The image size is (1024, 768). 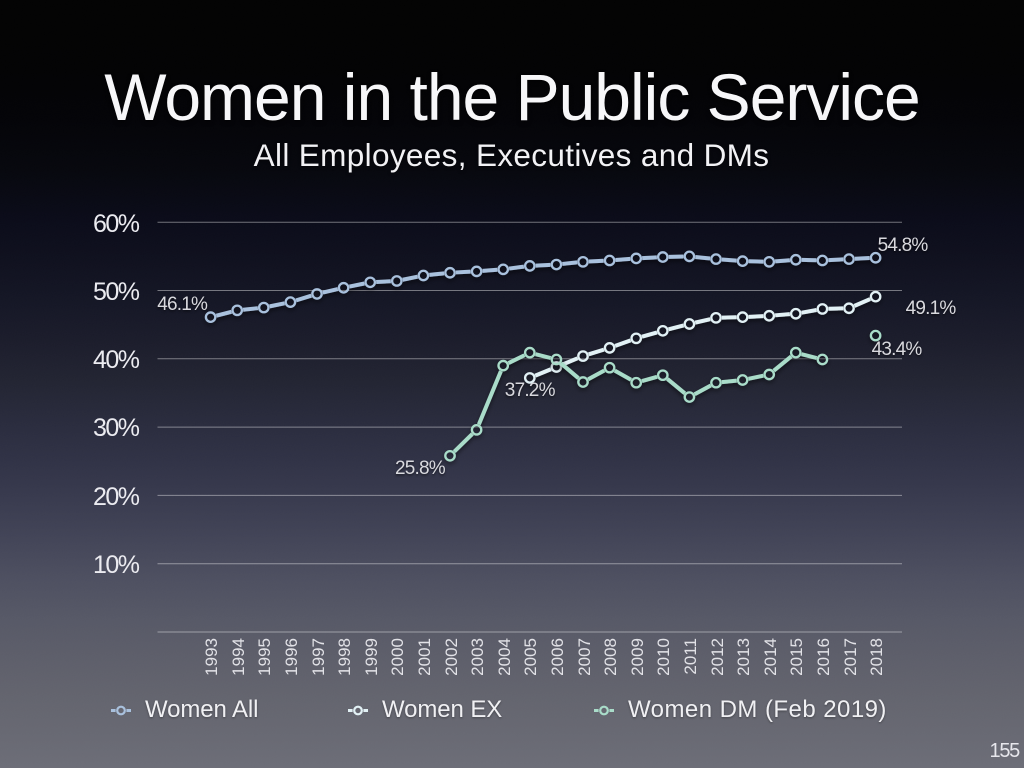 I want to click on series-women-all, so click(x=543, y=286).